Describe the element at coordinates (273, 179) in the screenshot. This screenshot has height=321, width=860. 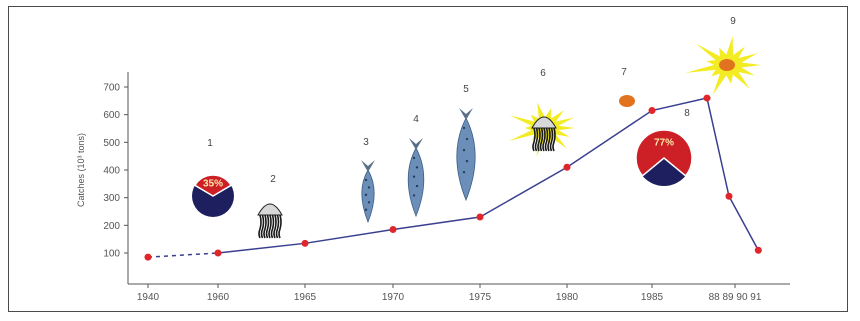
I see `annotation-number: 2` at that location.